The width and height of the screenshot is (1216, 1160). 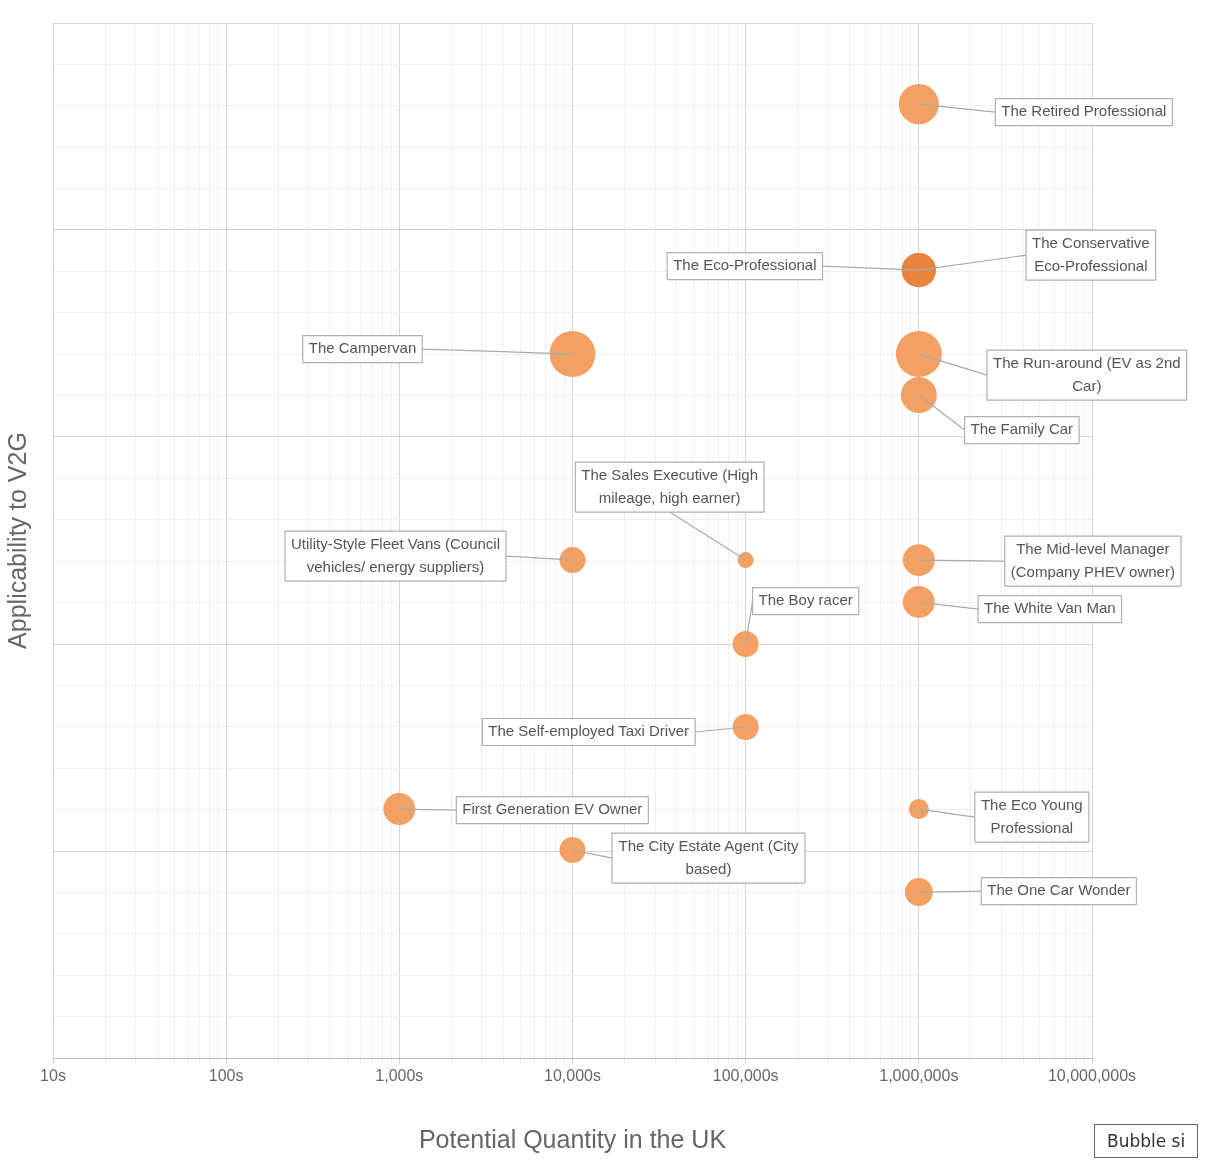 What do you see at coordinates (745, 1076) in the screenshot?
I see `x-tick-label: 100,000s` at bounding box center [745, 1076].